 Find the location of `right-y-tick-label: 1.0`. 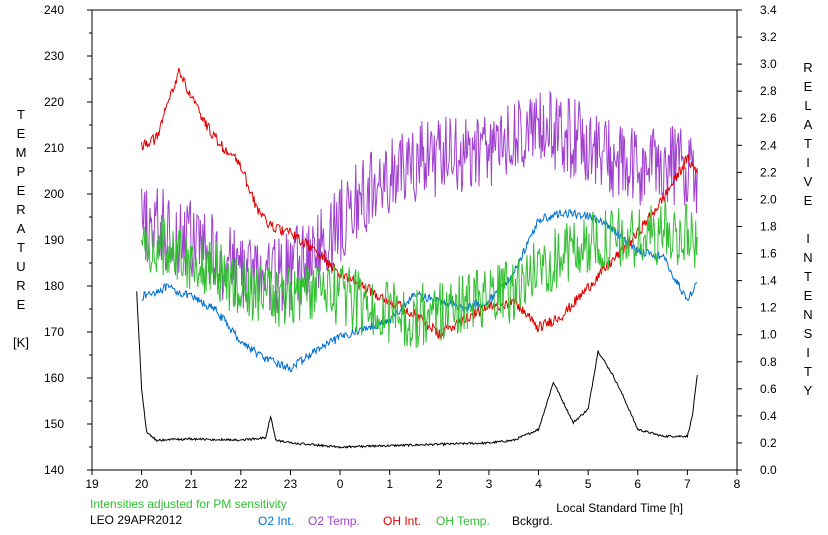

right-y-tick-label: 1.0 is located at coordinates (768, 335).